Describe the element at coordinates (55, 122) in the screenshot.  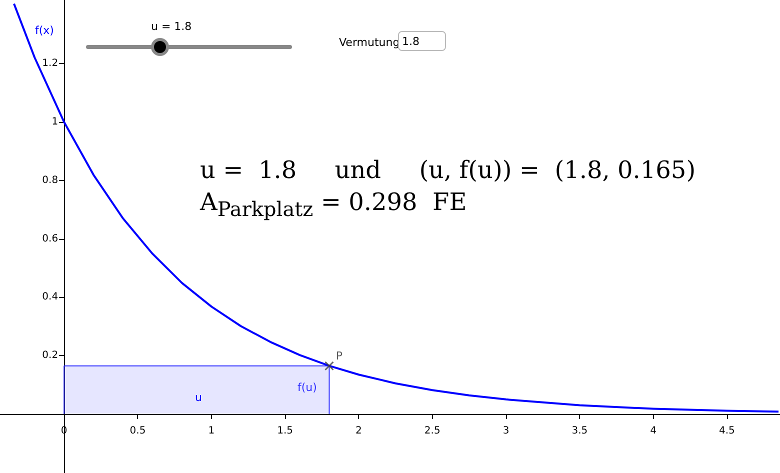
I see `y-tick-label: 1` at that location.